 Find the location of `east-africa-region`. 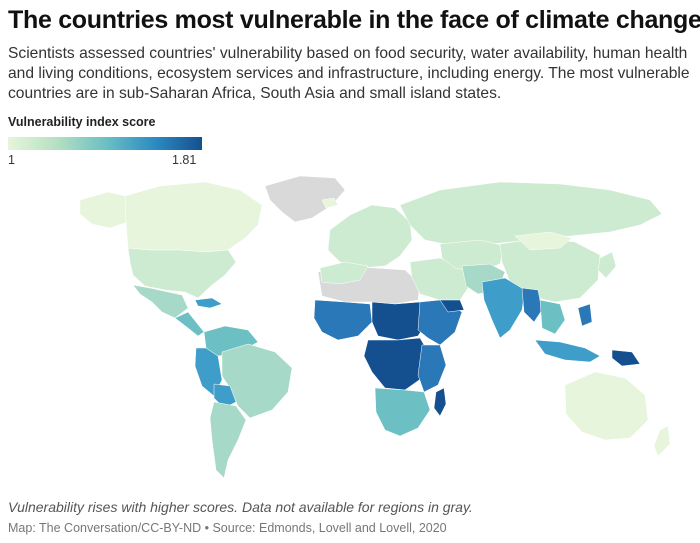

east-africa-region is located at coordinates (432, 368).